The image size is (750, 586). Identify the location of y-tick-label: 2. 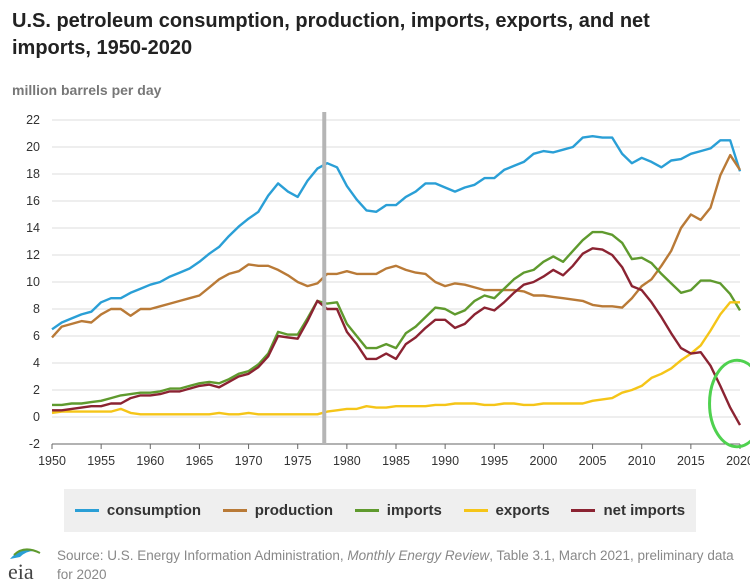
(36, 390).